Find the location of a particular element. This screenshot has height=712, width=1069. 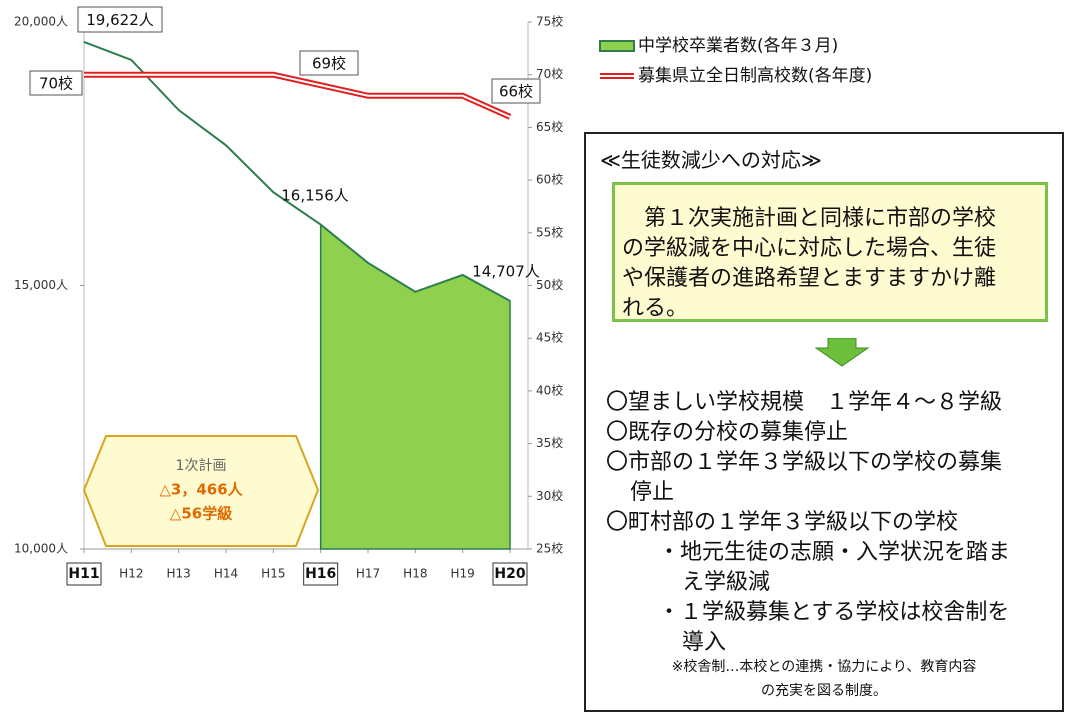

y2-tick-label: 60校 is located at coordinates (549, 179).